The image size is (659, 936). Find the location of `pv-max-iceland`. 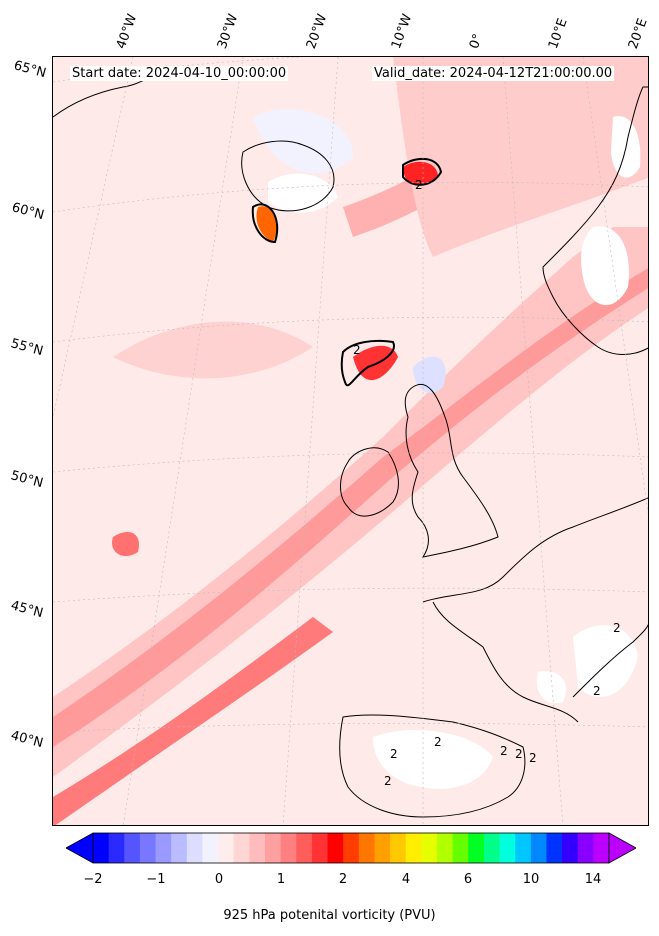

pv-max-iceland is located at coordinates (267, 224).